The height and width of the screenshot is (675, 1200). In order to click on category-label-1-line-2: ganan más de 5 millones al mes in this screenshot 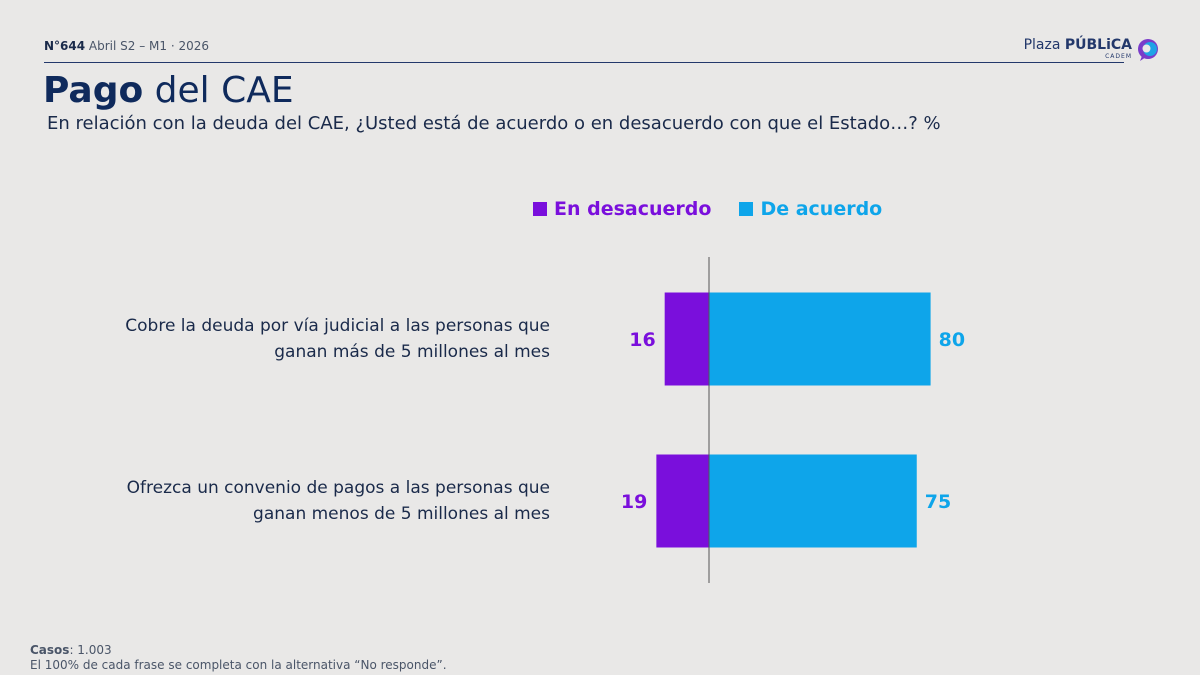, I will do `click(412, 352)`.